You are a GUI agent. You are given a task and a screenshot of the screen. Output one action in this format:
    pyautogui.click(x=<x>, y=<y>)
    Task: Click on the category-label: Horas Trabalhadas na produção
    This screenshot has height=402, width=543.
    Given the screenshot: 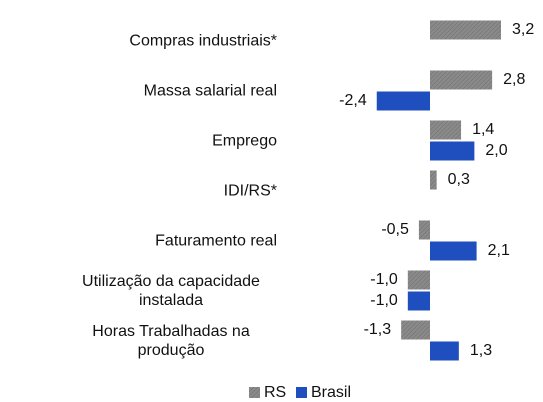 What is the action you would take?
    pyautogui.click(x=142, y=341)
    